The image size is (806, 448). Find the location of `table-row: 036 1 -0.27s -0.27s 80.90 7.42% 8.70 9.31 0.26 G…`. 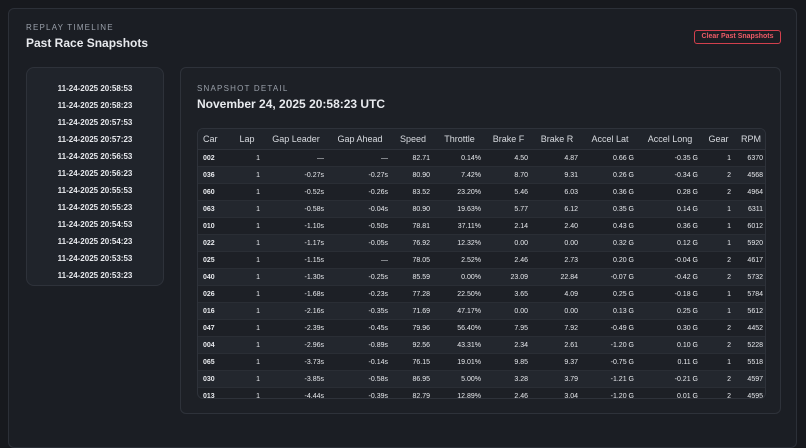

table-row: 036 1 -0.27s -0.27s 80.90 7.42% 8.70 9.31 0.26 G… is located at coordinates (481, 175).